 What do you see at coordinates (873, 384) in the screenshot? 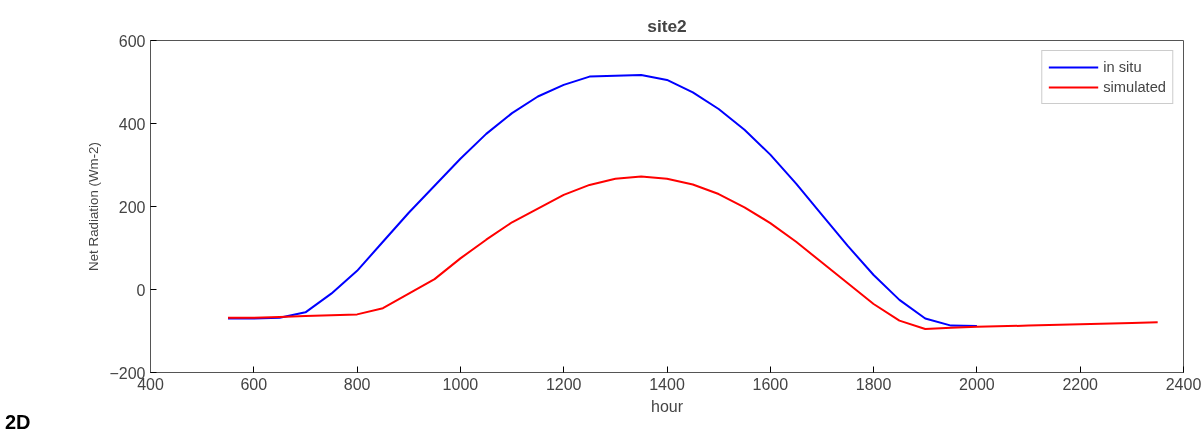
I see `x-tick-label: 1800` at bounding box center [873, 384].